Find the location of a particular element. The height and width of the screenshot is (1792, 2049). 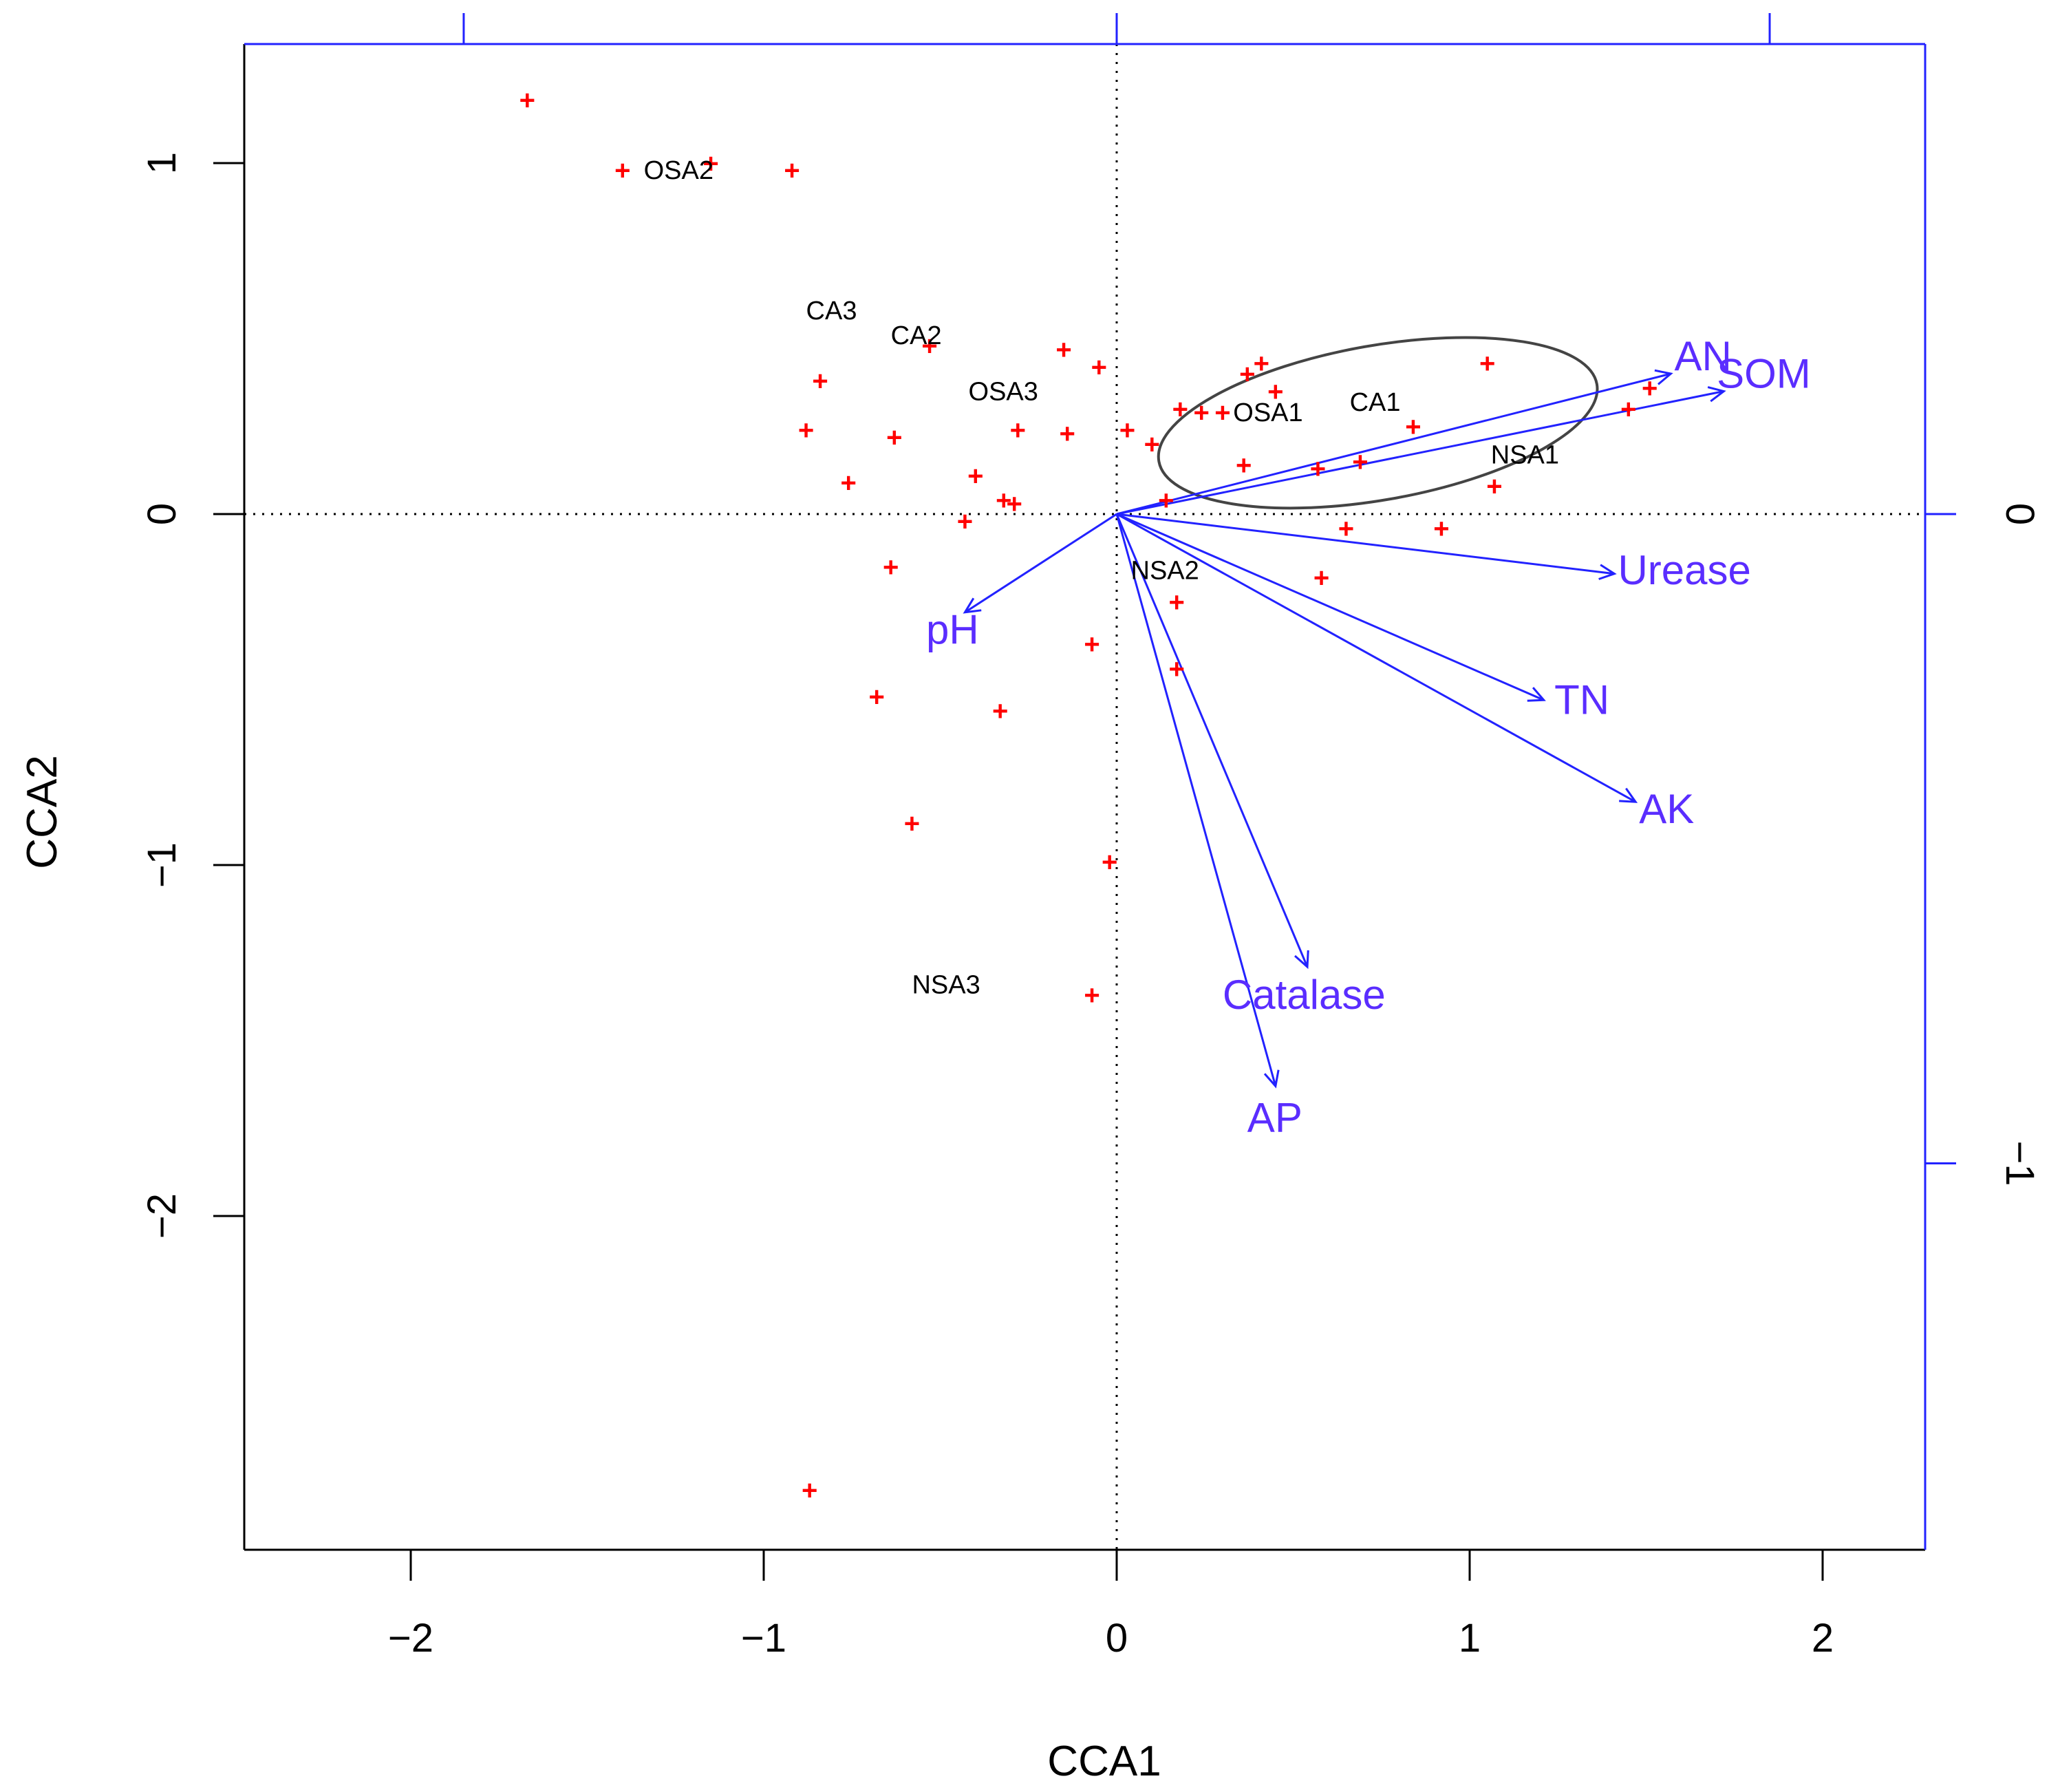

right-tick-label: 0 is located at coordinates (2019, 514).